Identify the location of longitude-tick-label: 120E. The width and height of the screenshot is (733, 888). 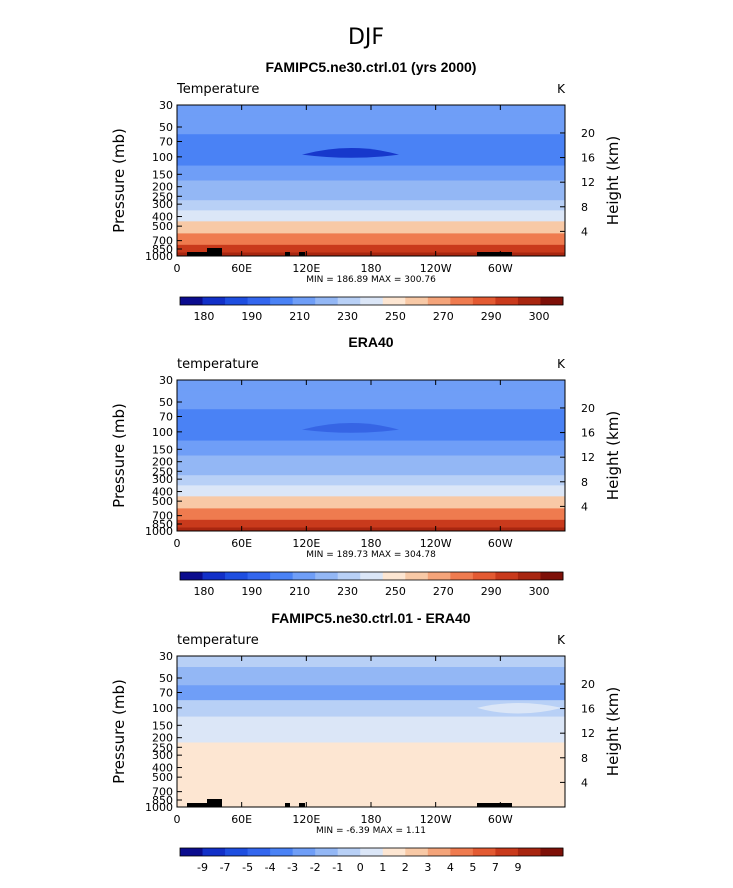
(306, 819).